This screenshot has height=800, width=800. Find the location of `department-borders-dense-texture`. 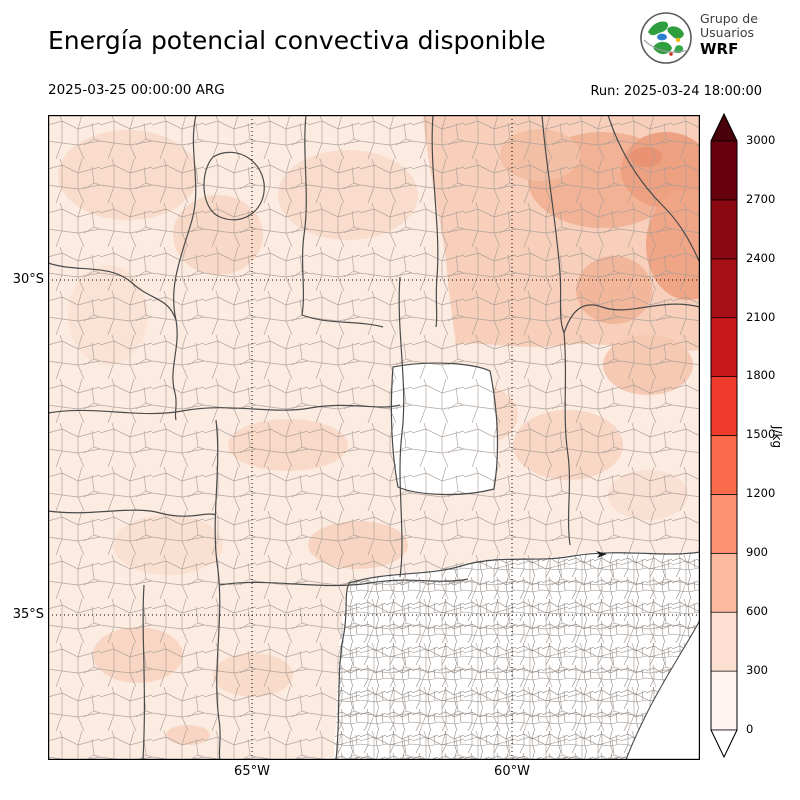

department-borders-dense-texture is located at coordinates (517, 655).